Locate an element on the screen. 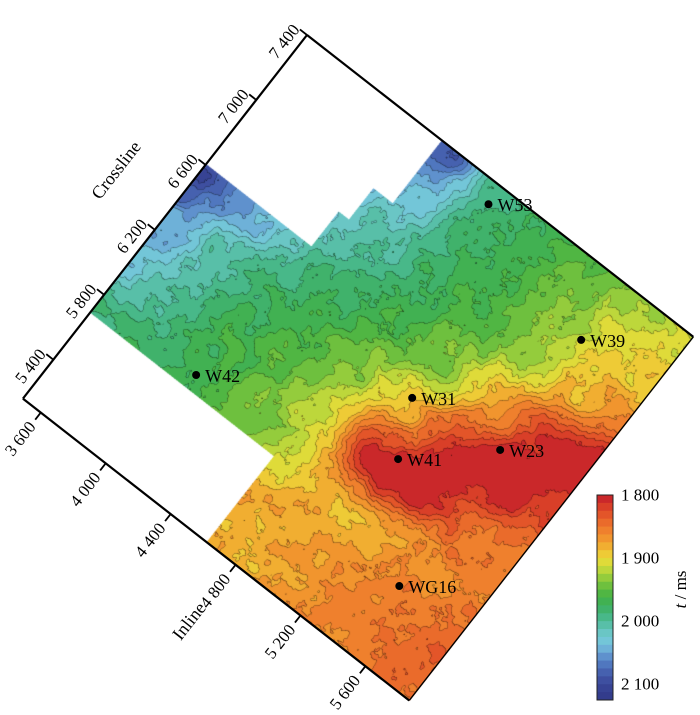  well-marker-w41: W41 is located at coordinates (418, 460).